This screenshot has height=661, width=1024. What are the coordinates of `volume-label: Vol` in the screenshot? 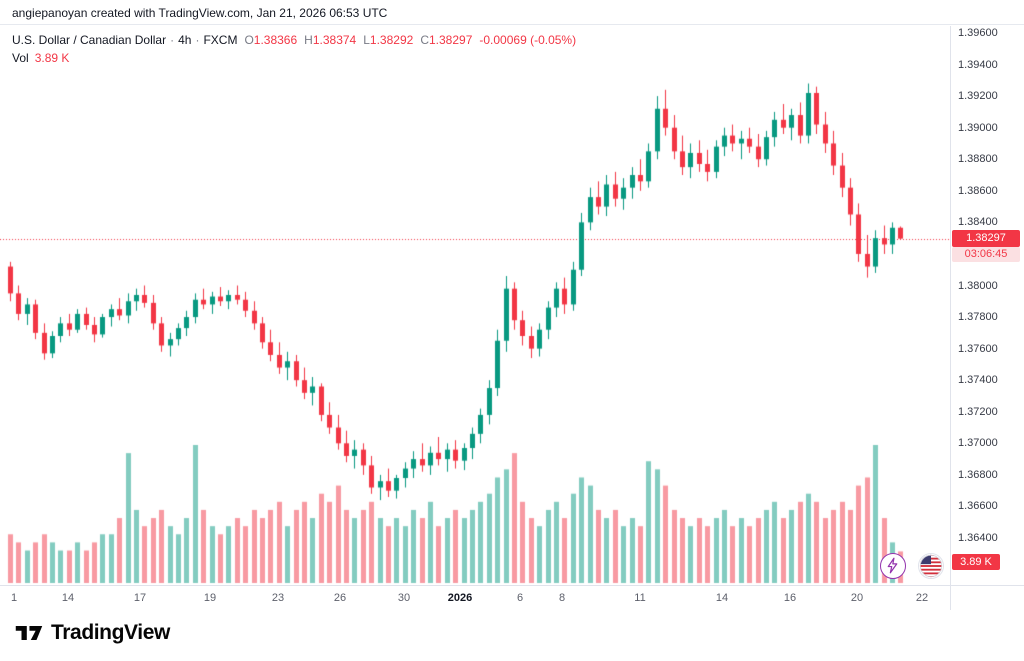 It's located at (20, 58).